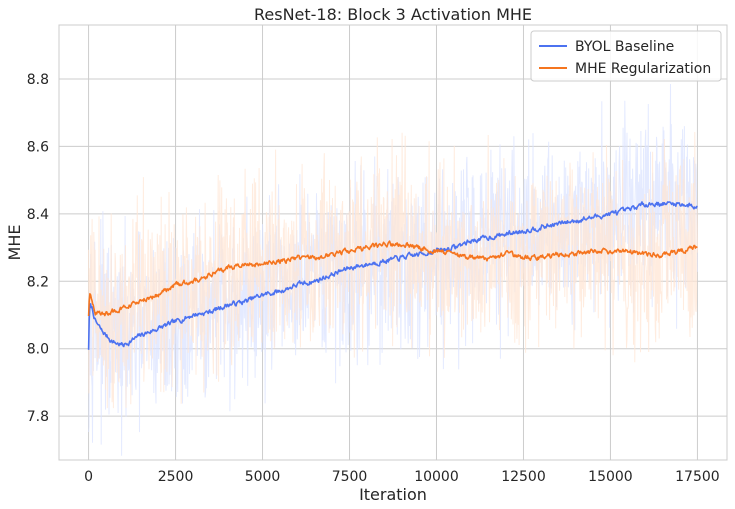  What do you see at coordinates (38, 417) in the screenshot?
I see `y-tick-label: 7.8` at bounding box center [38, 417].